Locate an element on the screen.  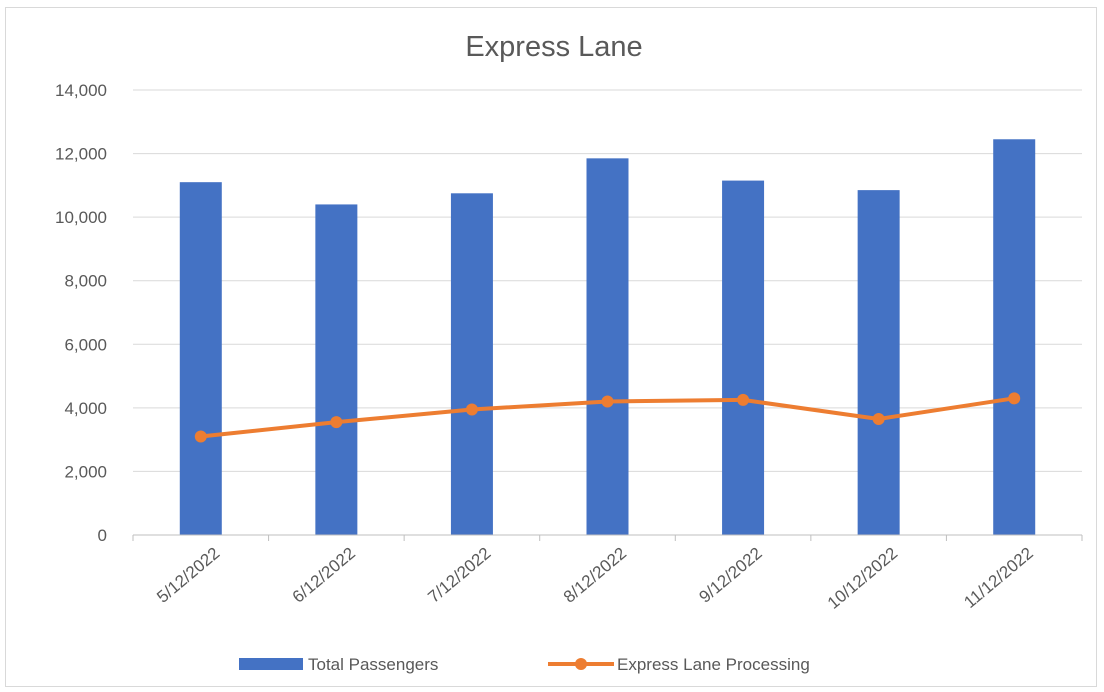
legend-label-total-passengers: Total Passengers is located at coordinates (373, 664).